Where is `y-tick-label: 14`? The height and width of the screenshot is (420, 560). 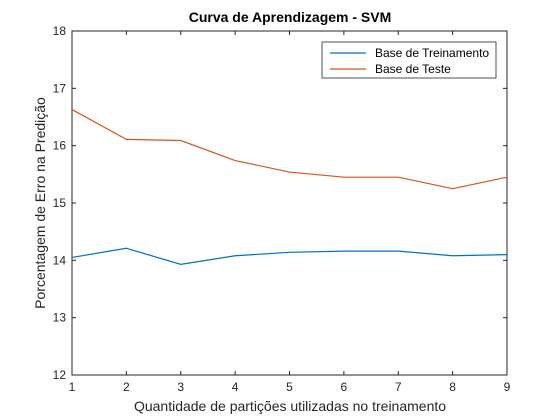 y-tick-label: 14 is located at coordinates (60, 260).